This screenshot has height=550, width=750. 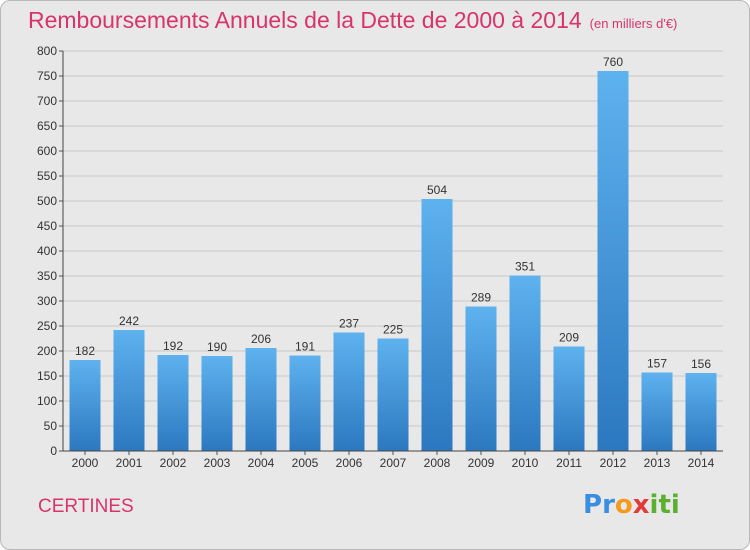 What do you see at coordinates (47, 101) in the screenshot?
I see `y-tick-label: 700` at bounding box center [47, 101].